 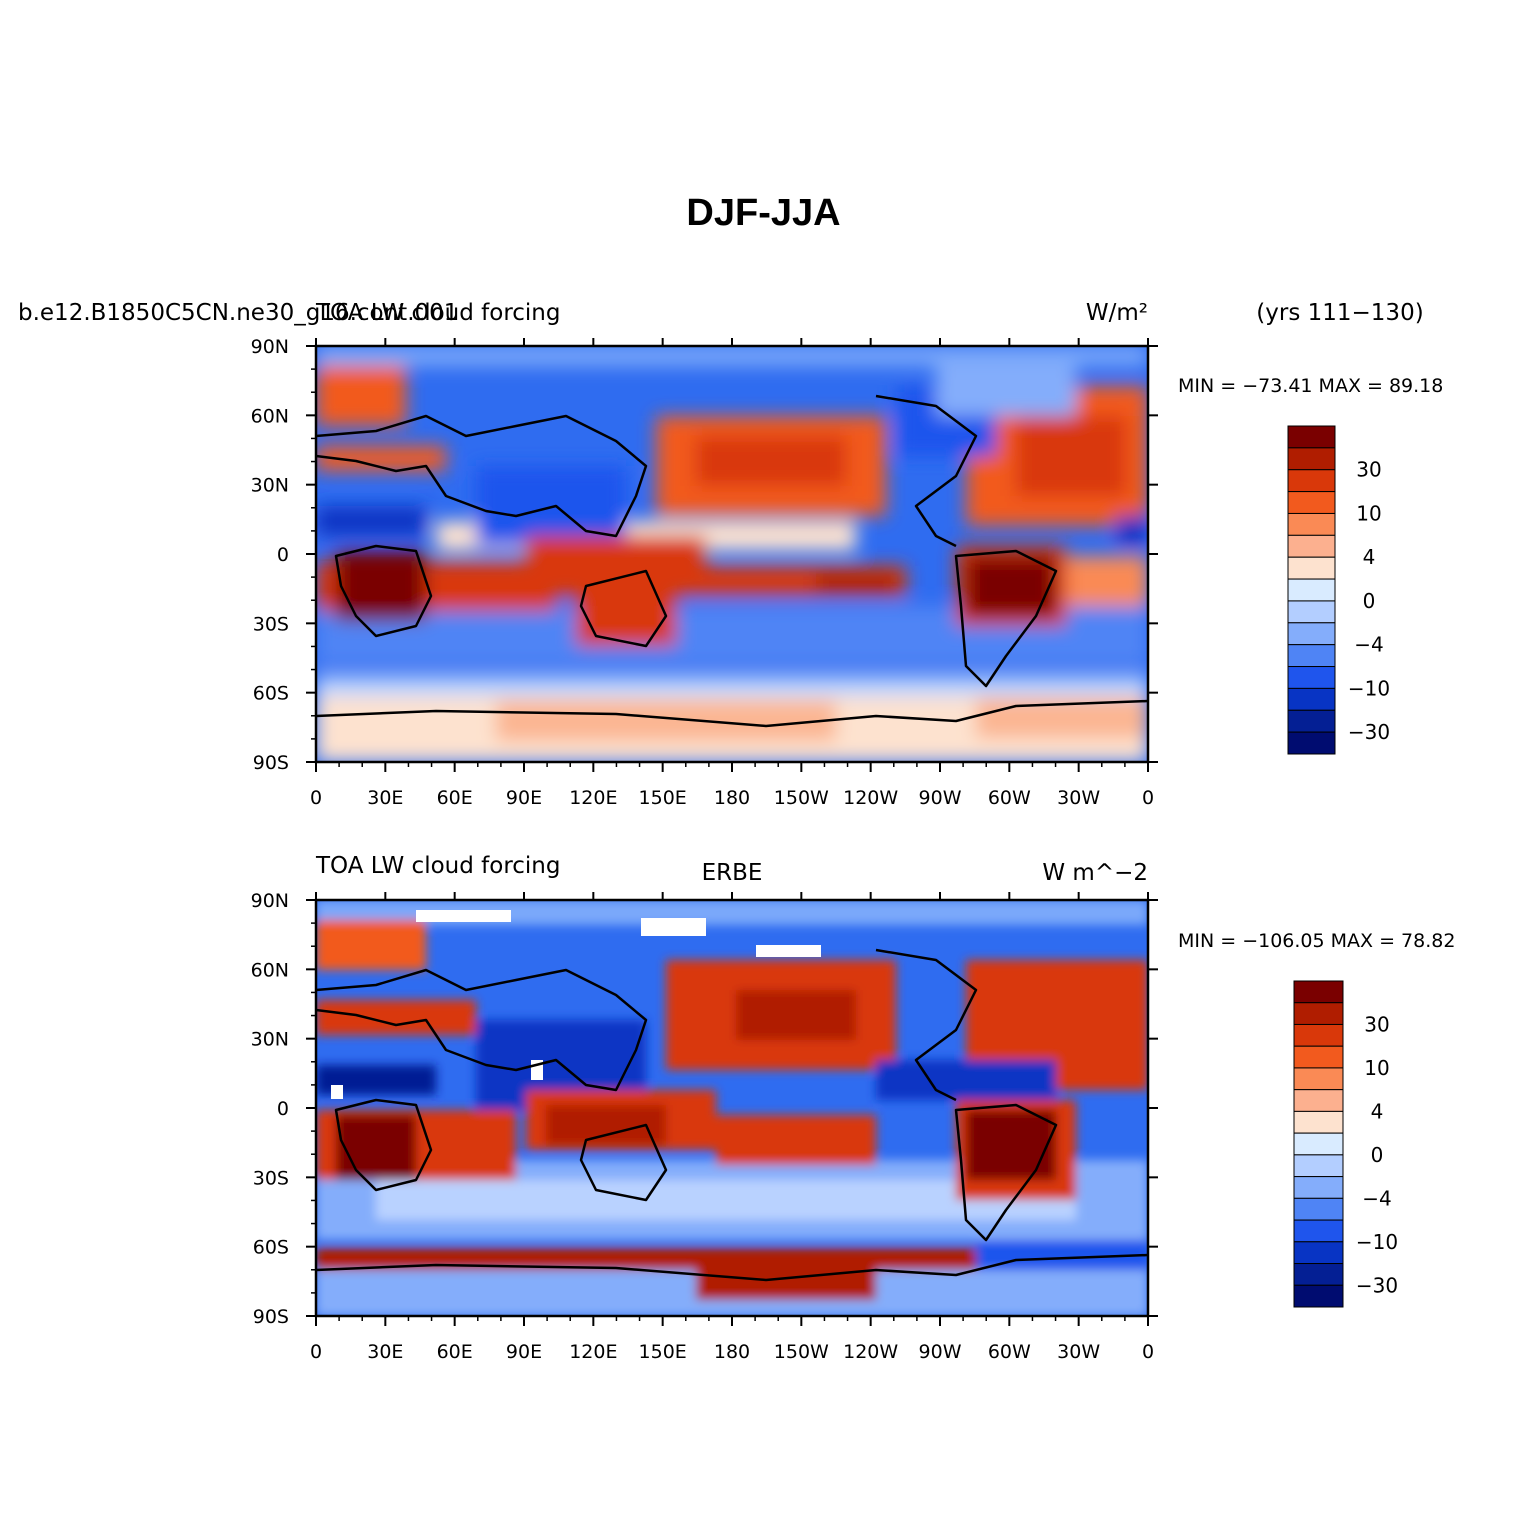 What do you see at coordinates (1316, 941) in the screenshot?
I see `panel-obs-minmax: MIN = −106.05 MAX = 78.82` at bounding box center [1316, 941].